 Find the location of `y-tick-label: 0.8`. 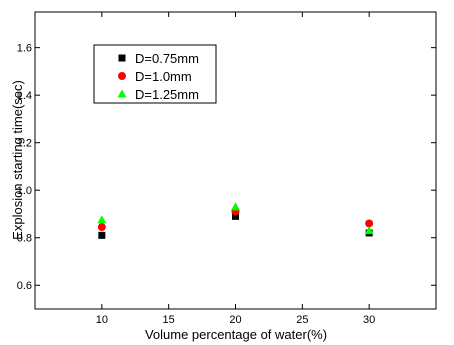

y-tick-label: 0.8 is located at coordinates (24, 239).